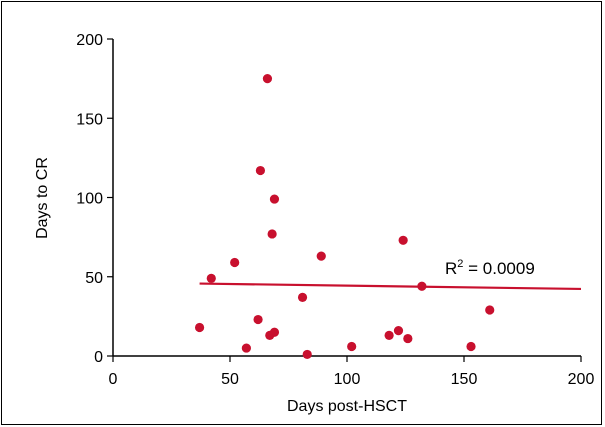 Image resolution: width=605 pixels, height=427 pixels. I want to click on trendline-group, so click(390, 286).